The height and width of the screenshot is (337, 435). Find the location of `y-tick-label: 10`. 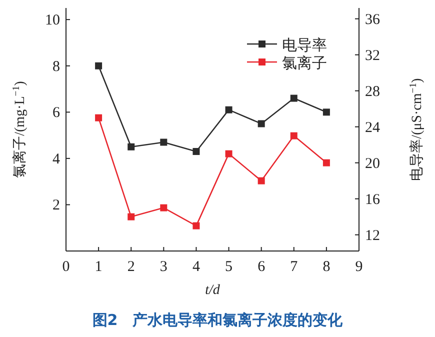

y-tick-label: 10 is located at coordinates (52, 20).